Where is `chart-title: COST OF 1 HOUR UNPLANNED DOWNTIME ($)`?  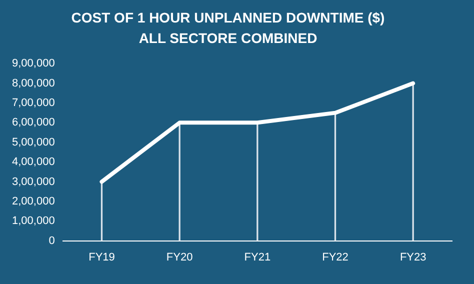
chart-title: COST OF 1 HOUR UNPLANNED DOWNTIME ($) is located at coordinates (228, 17).